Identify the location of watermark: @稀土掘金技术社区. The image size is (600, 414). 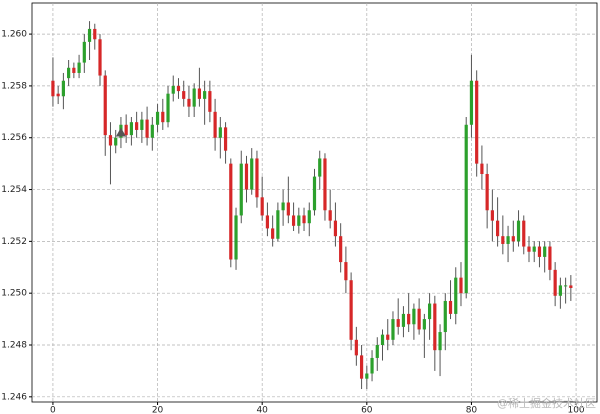
(546, 403).